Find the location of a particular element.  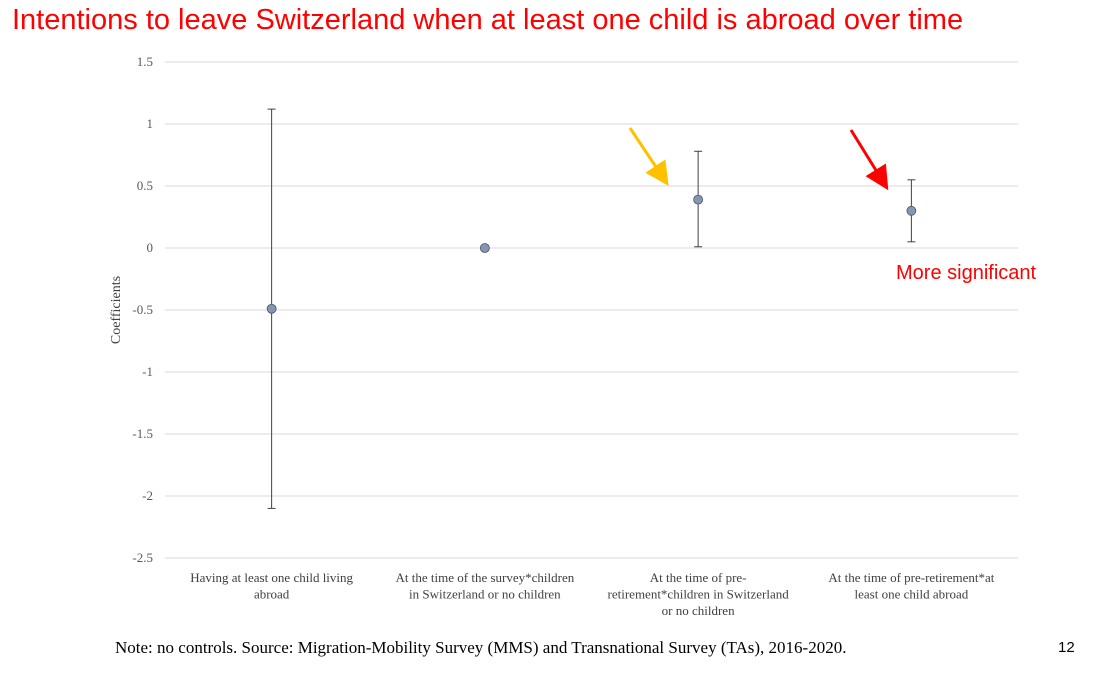

y-axis-ticks: 1.5 1 0.5 0 -0.5 -1 -1.5 -2 -2.5 is located at coordinates (142, 309).